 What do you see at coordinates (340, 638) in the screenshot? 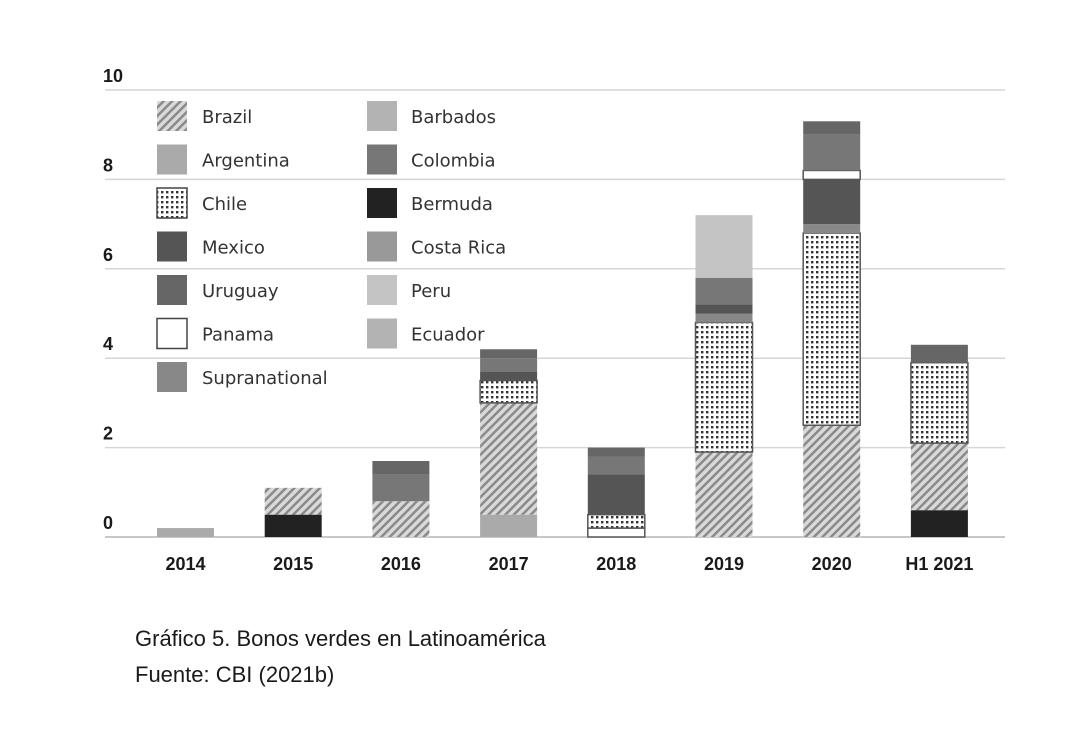
I see `figure-caption-title: Gráfico 5. Bonos verdes en Latinoamérica` at bounding box center [340, 638].